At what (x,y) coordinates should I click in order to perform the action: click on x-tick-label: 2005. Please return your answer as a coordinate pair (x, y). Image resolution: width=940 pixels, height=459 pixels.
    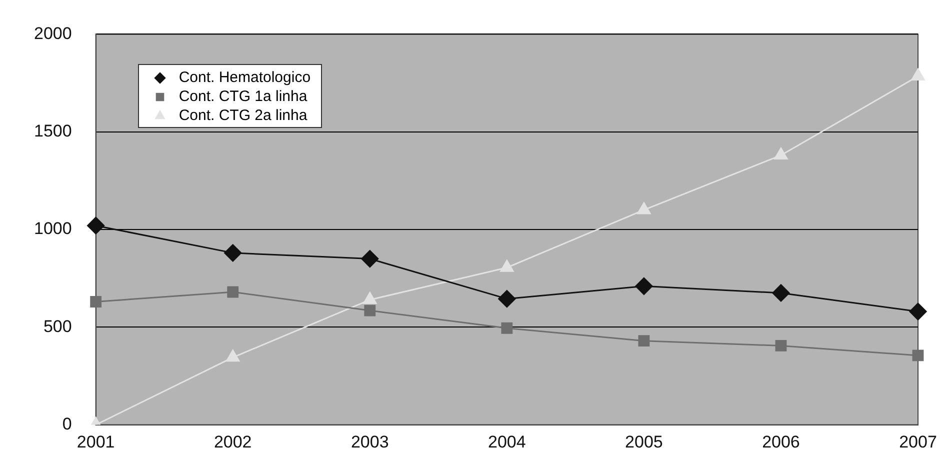
    Looking at the image, I should click on (644, 442).